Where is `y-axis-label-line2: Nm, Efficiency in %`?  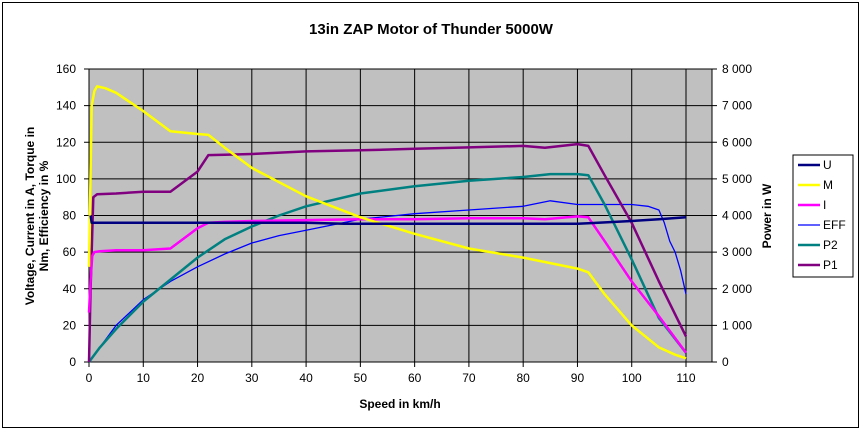
y-axis-label-line2: Nm, Efficiency in % is located at coordinates (44, 215).